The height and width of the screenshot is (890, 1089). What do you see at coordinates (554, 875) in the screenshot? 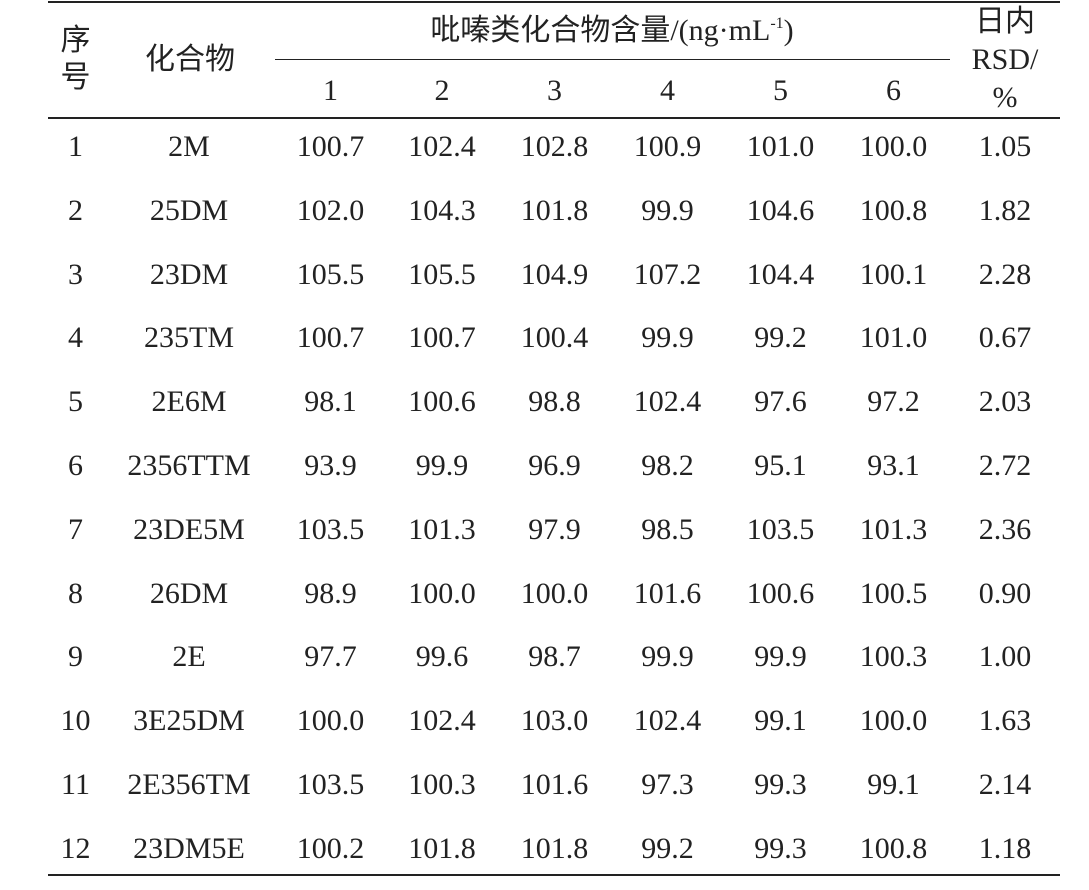
I see `bottom-rule` at bounding box center [554, 875].